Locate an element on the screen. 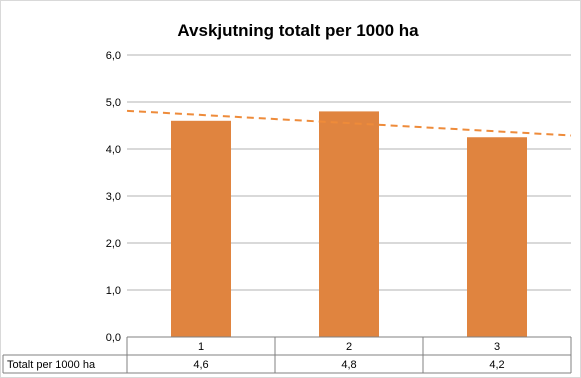 This screenshot has width=581, height=378. y-tick-label: 2,0 is located at coordinates (113, 244).